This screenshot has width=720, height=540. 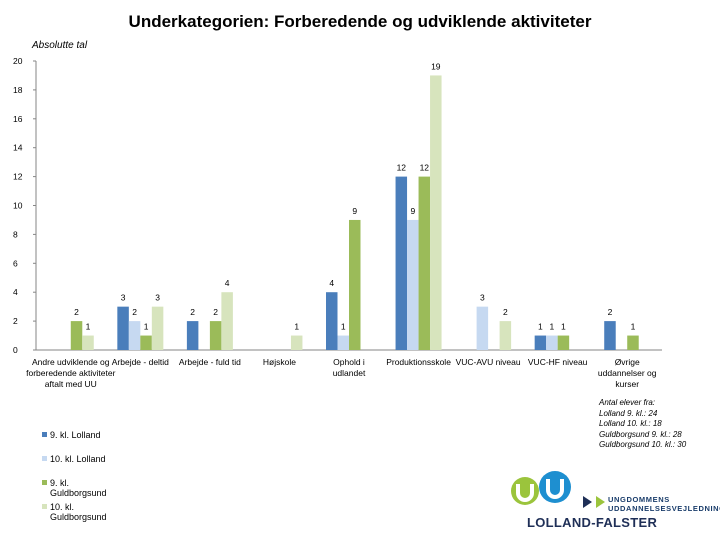 I want to click on note-line: Guldborgsund 10. kl.: 30, so click(x=643, y=444).